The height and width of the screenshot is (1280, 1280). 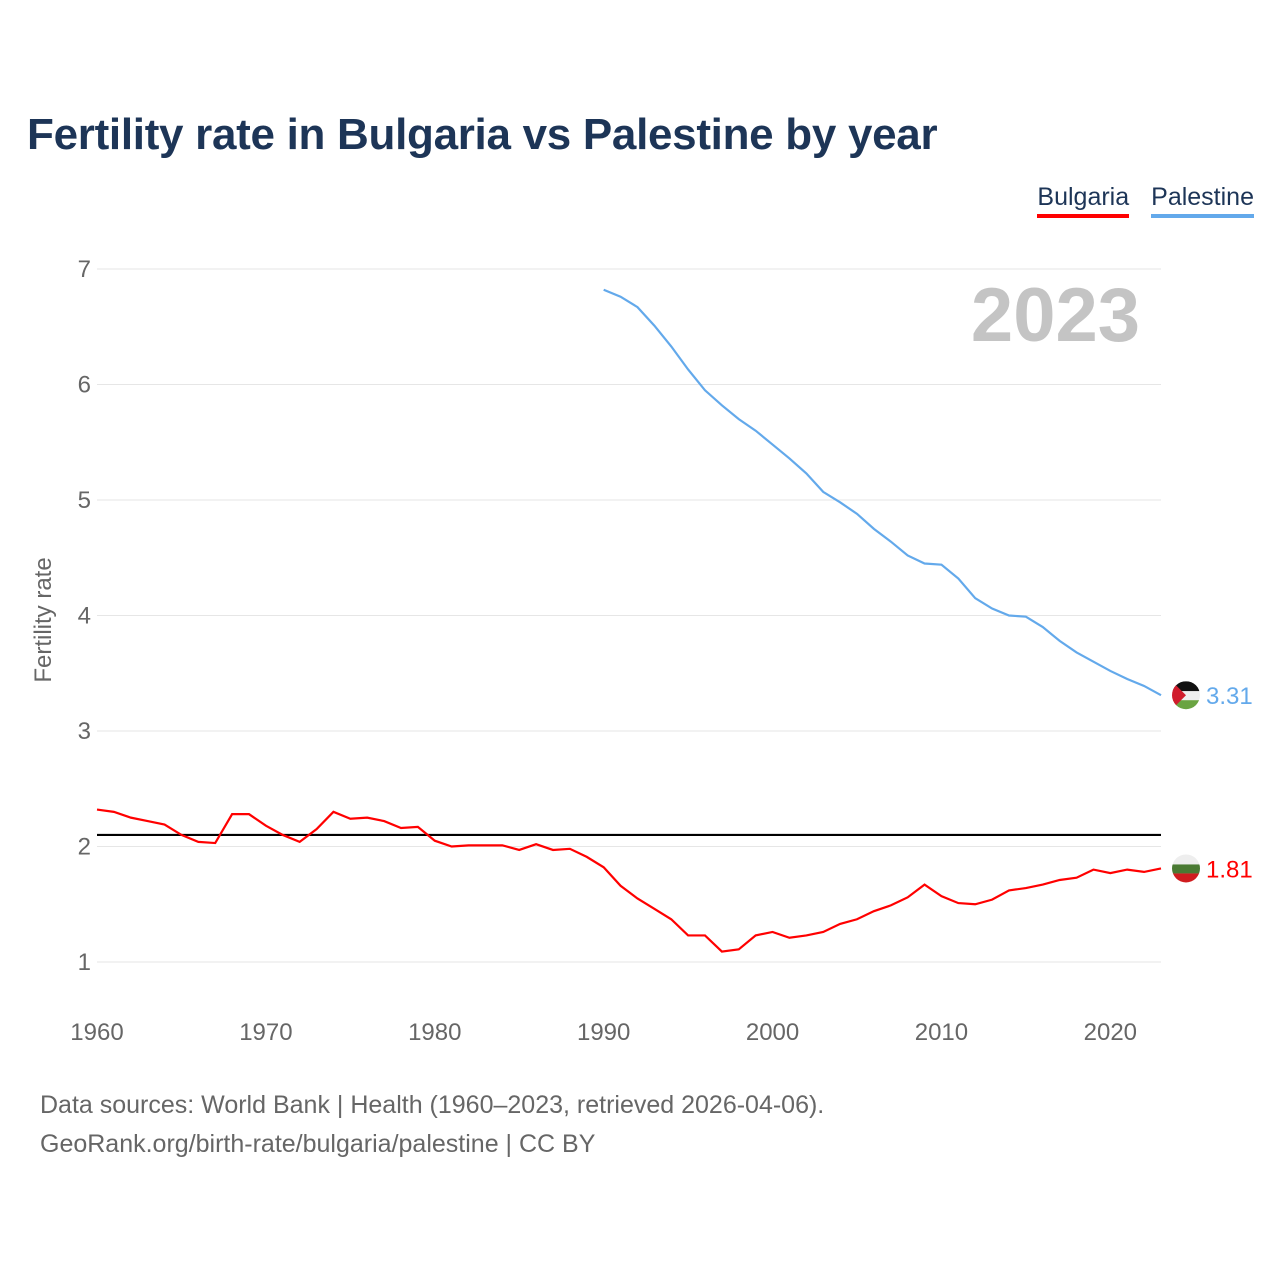 I want to click on bulgaria-flag-icon, so click(x=1186, y=868).